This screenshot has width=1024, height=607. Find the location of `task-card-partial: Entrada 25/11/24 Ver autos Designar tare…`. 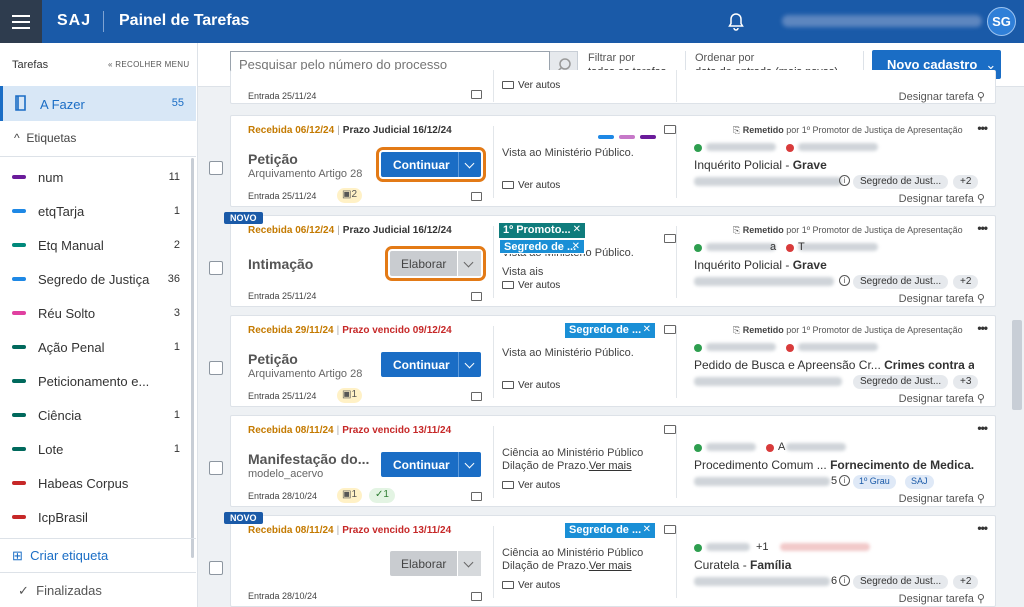

task-card-partial: Entrada 25/11/24 Ver autos Designar tare… is located at coordinates (613, 87).